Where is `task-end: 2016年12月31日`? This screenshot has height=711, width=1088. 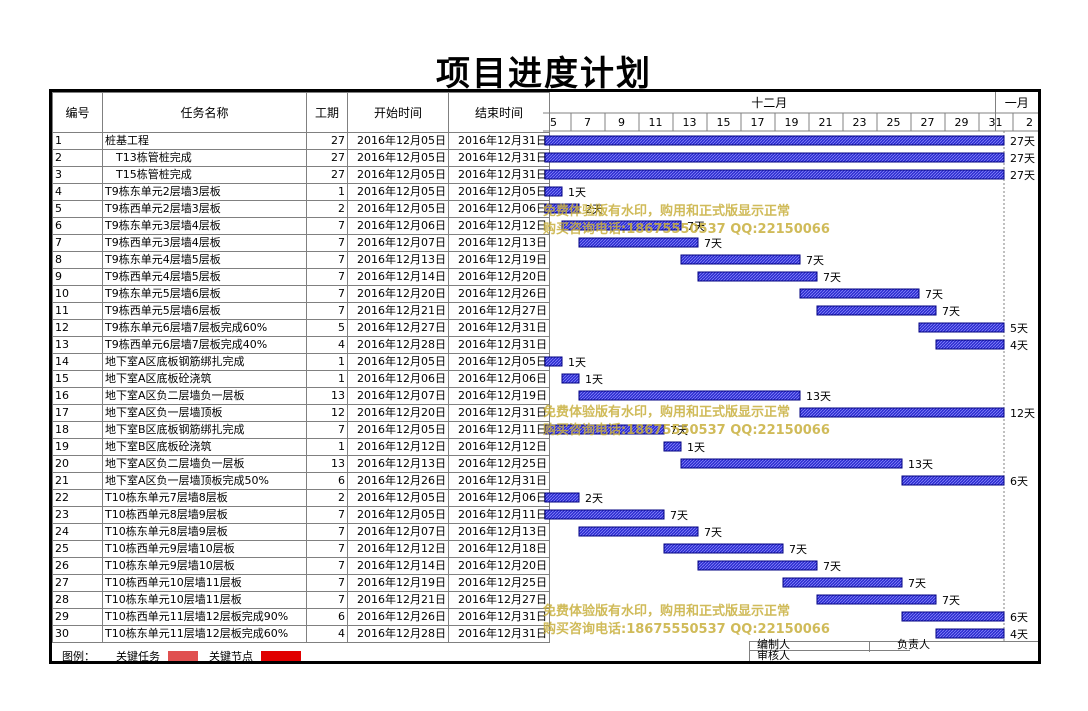
task-end: 2016年12月31日 is located at coordinates (499, 141).